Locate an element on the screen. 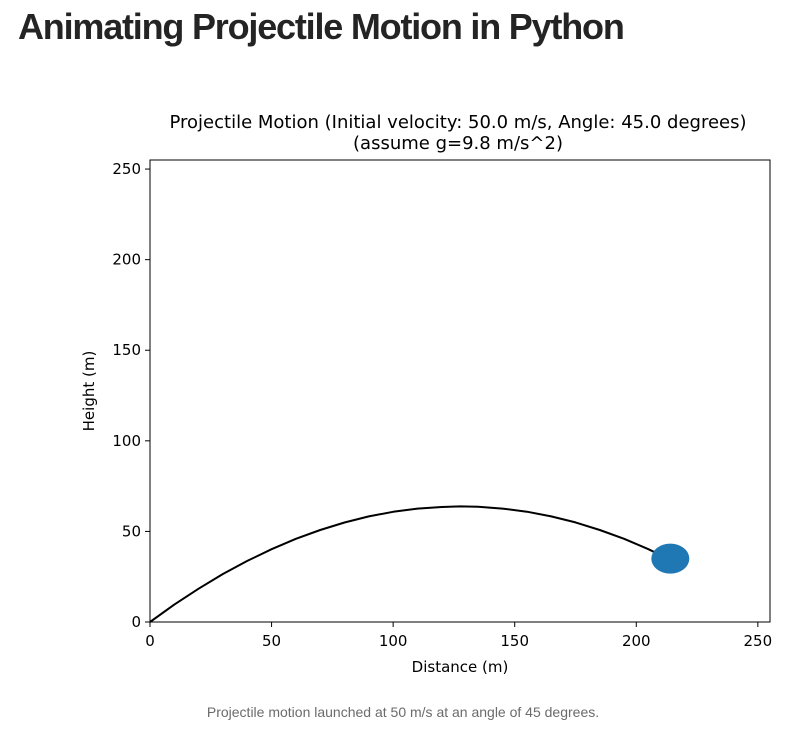 The height and width of the screenshot is (733, 806). x-tick-label: 0 is located at coordinates (150, 641).